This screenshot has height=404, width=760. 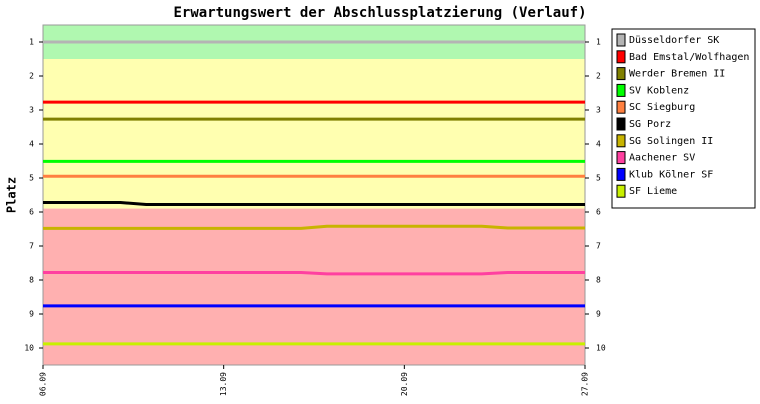 What do you see at coordinates (598, 42) in the screenshot?
I see `y-tick-label-right: 1` at bounding box center [598, 42].